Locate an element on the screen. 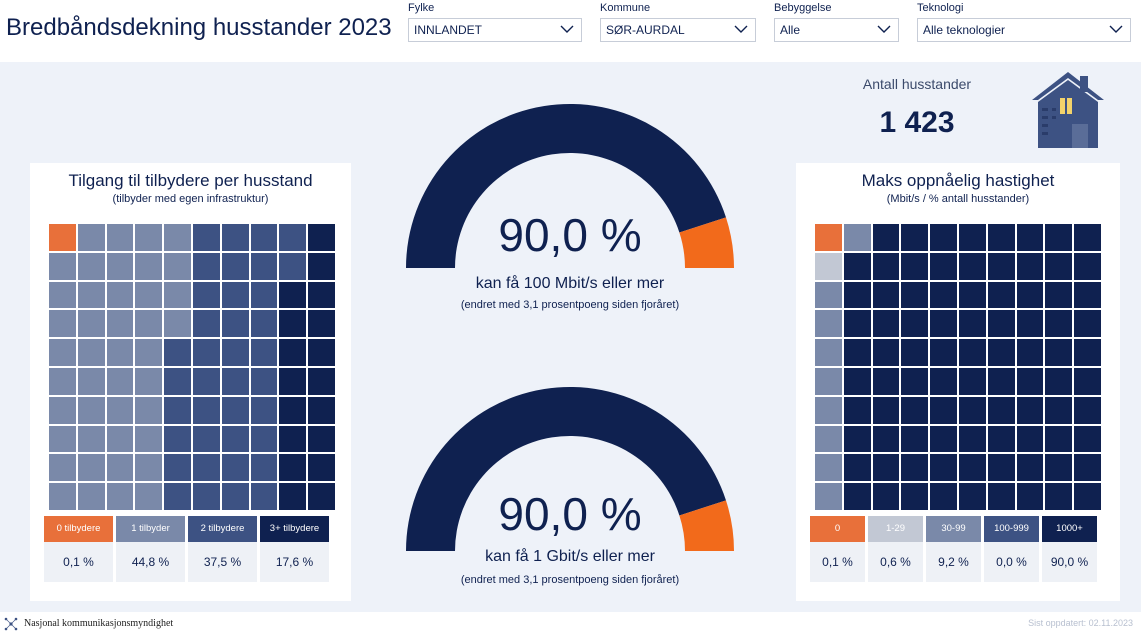 The image size is (1141, 635). filter-fylke: Fylke INNLANDET is located at coordinates (495, 21).